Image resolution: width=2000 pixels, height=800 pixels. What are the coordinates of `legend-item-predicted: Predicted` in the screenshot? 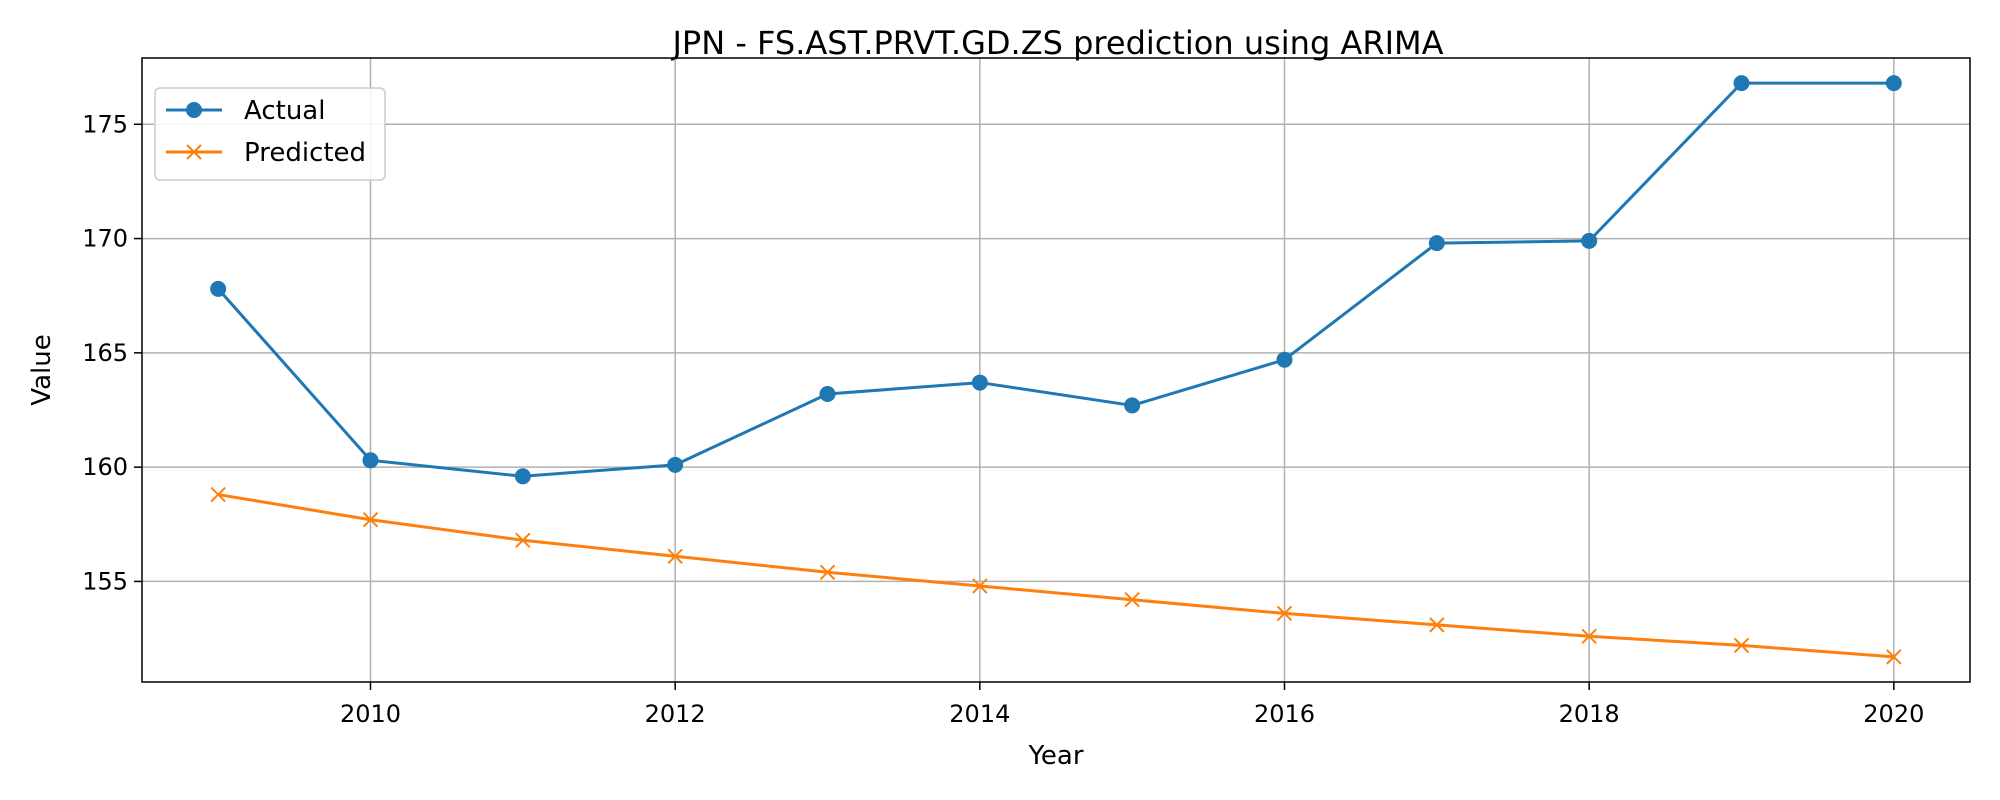 It's located at (266, 153).